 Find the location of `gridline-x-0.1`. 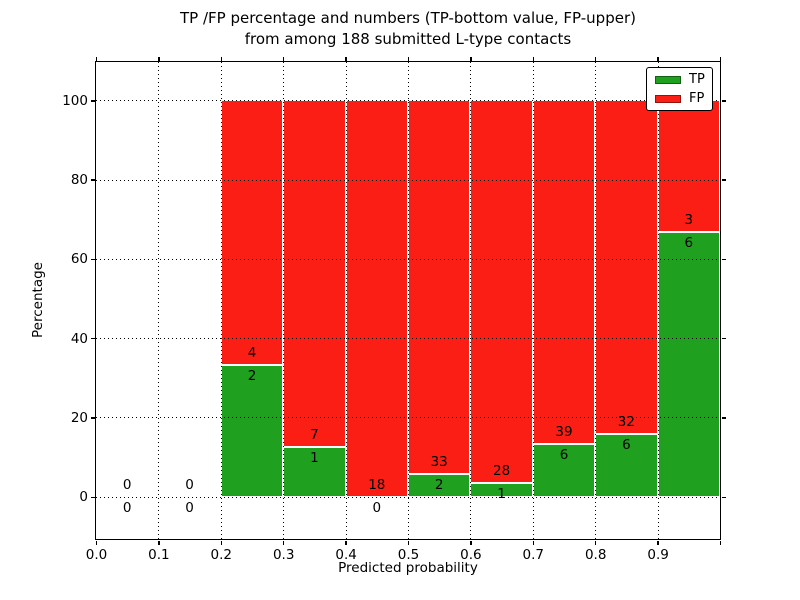

gridline-x-0.1 is located at coordinates (159, 300).